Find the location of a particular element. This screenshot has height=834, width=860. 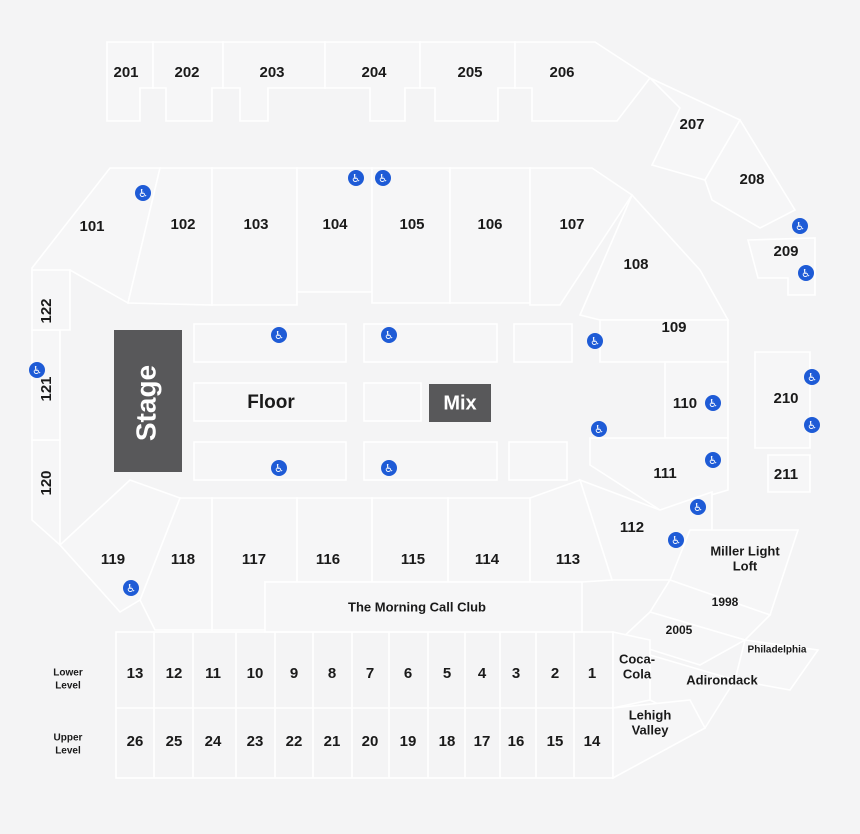

suite-22: 22 is located at coordinates (294, 741).